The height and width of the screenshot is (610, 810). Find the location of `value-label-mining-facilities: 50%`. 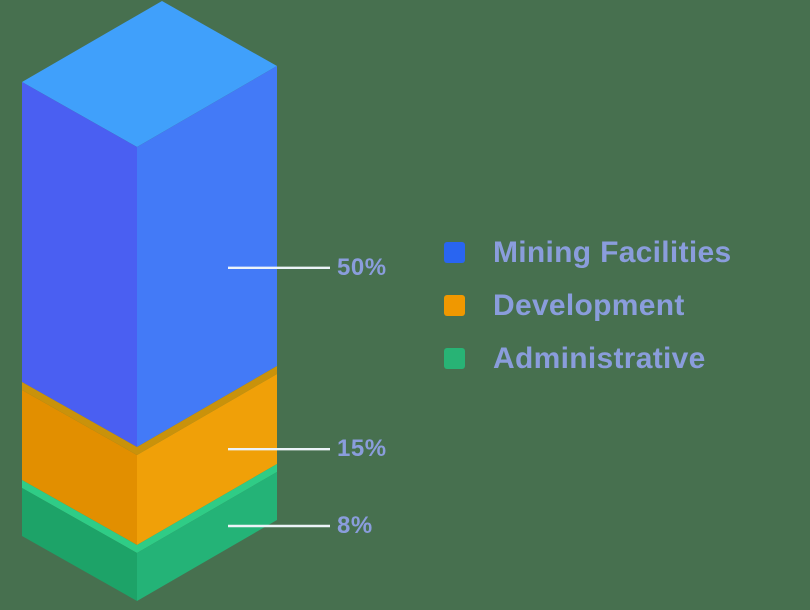

value-label-mining-facilities: 50% is located at coordinates (362, 267).